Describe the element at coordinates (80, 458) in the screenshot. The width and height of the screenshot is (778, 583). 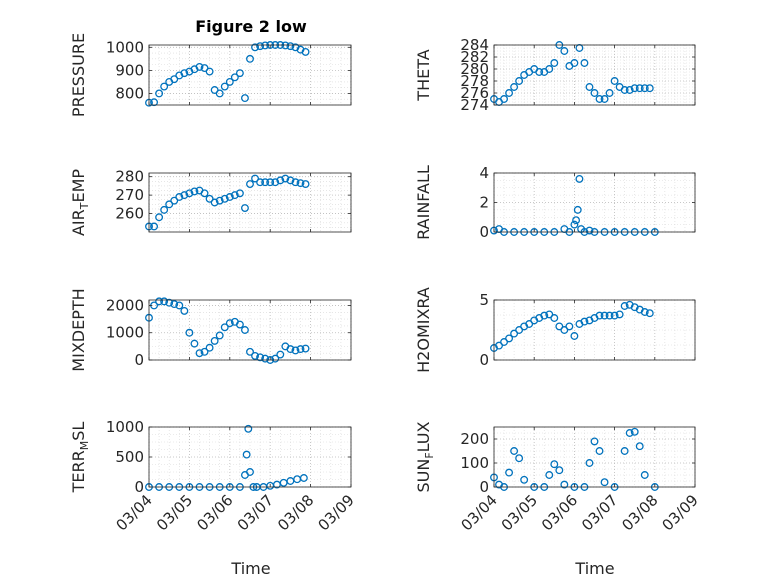
I see `y-axis-label: TERRMSL` at that location.